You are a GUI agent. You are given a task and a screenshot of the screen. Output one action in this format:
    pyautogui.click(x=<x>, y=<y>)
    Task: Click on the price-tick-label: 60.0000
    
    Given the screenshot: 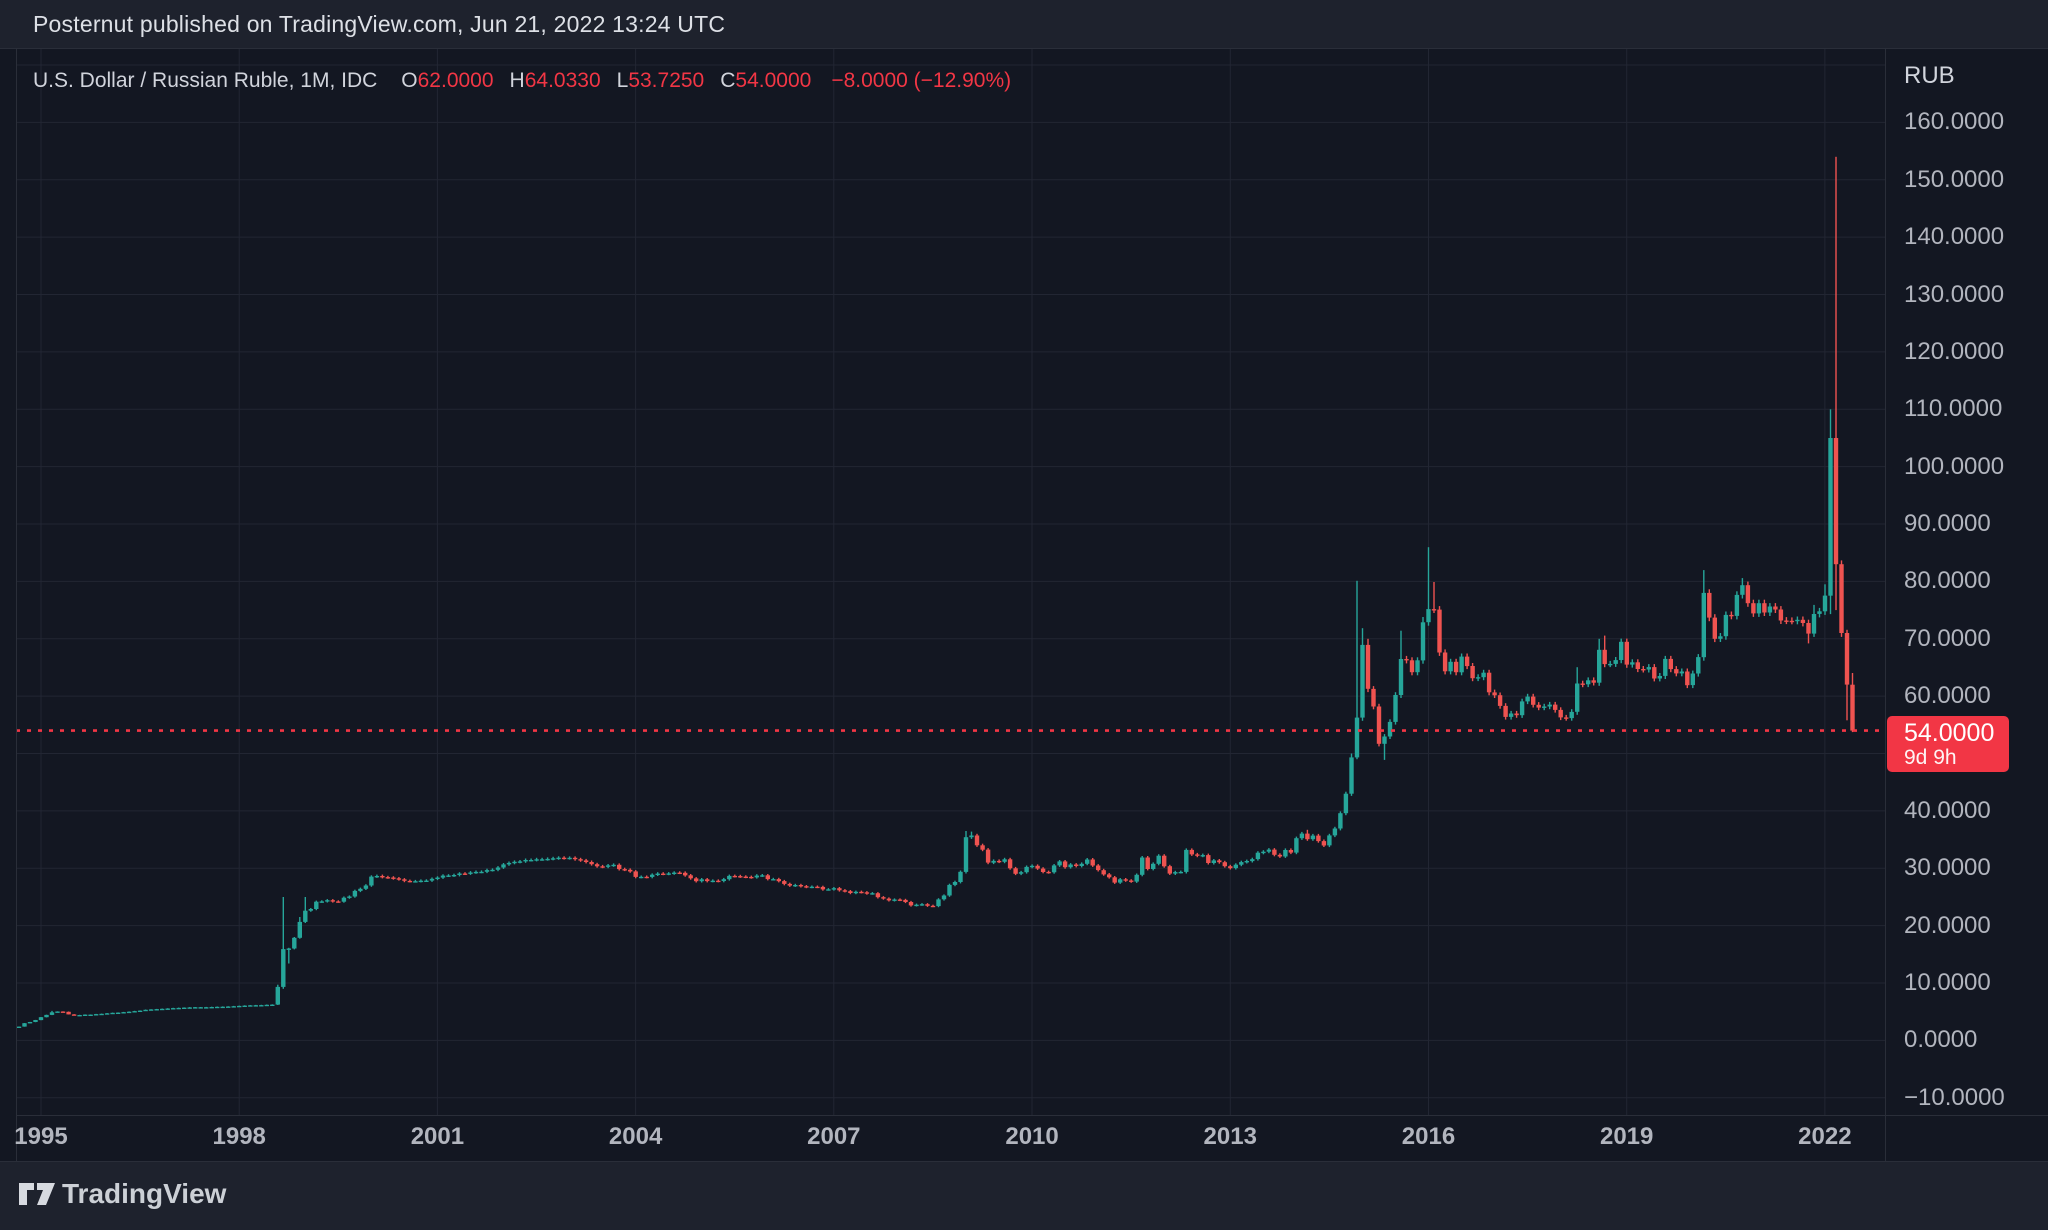 What is the action you would take?
    pyautogui.click(x=1947, y=696)
    